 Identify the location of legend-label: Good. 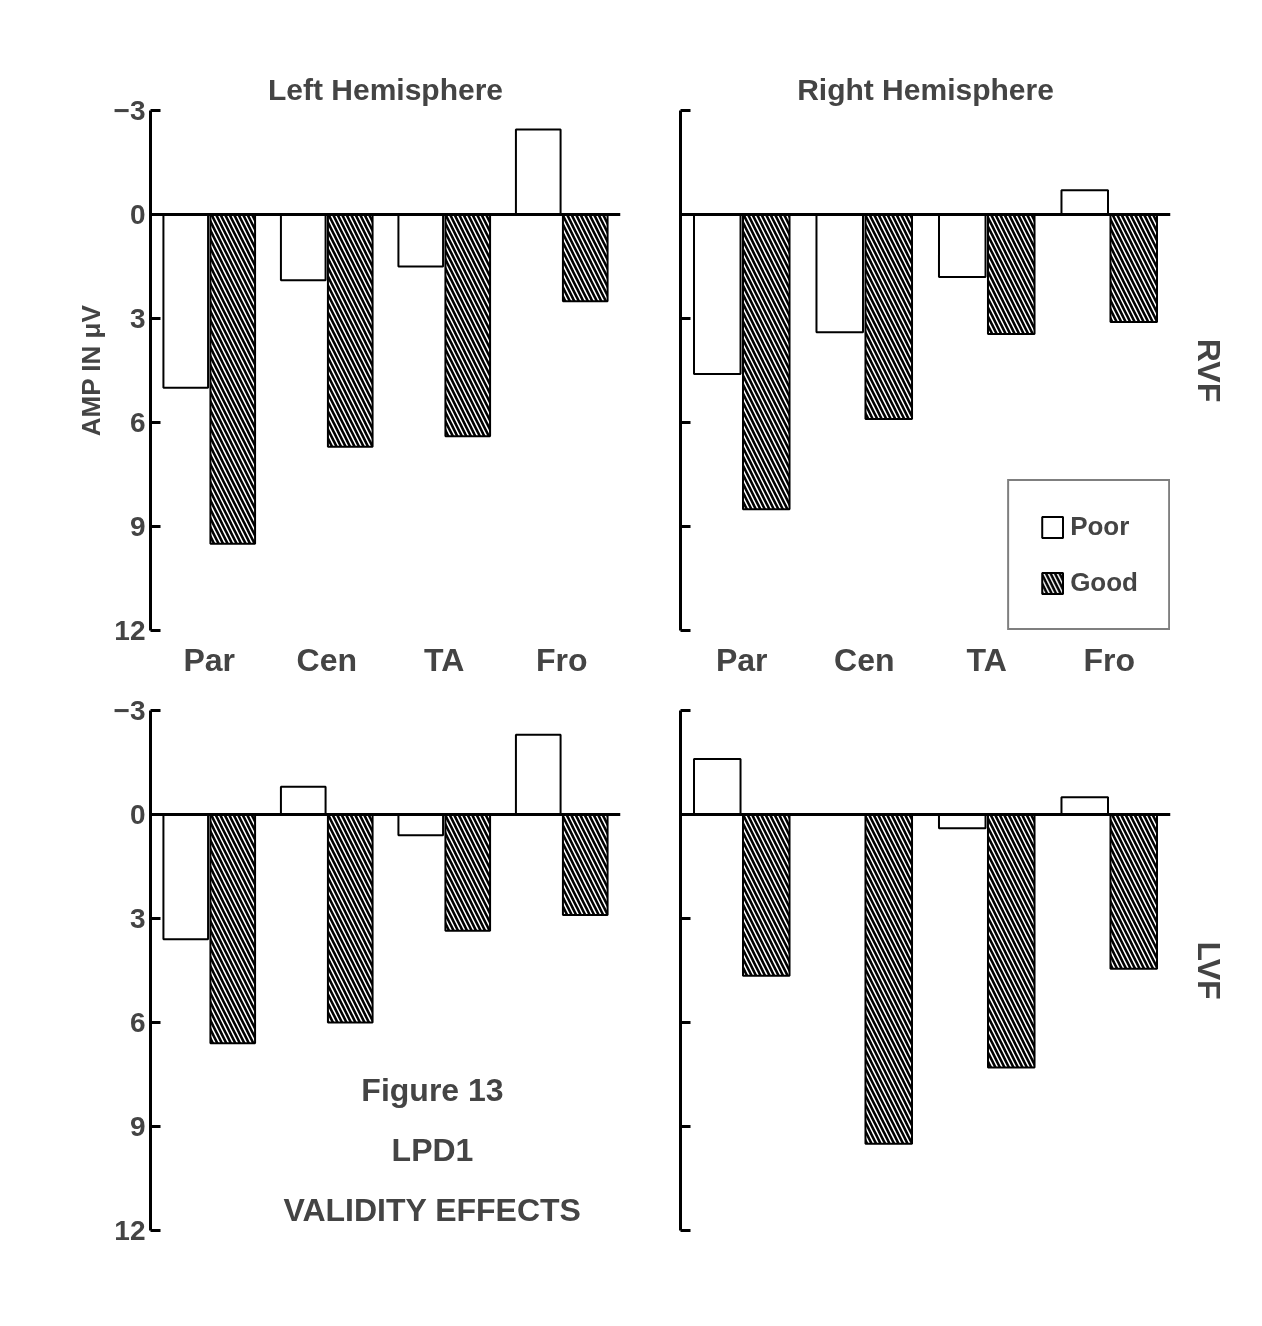
(1104, 582).